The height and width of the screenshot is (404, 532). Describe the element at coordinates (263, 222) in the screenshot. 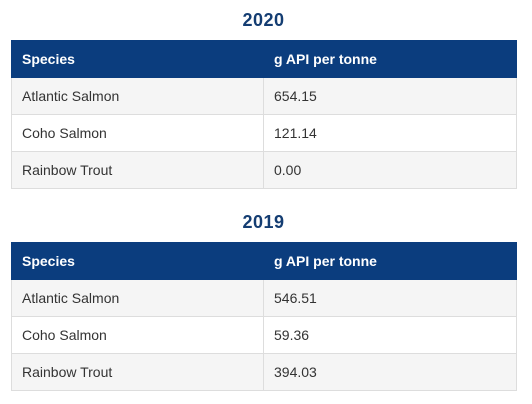

I see `year-title: 2019` at that location.